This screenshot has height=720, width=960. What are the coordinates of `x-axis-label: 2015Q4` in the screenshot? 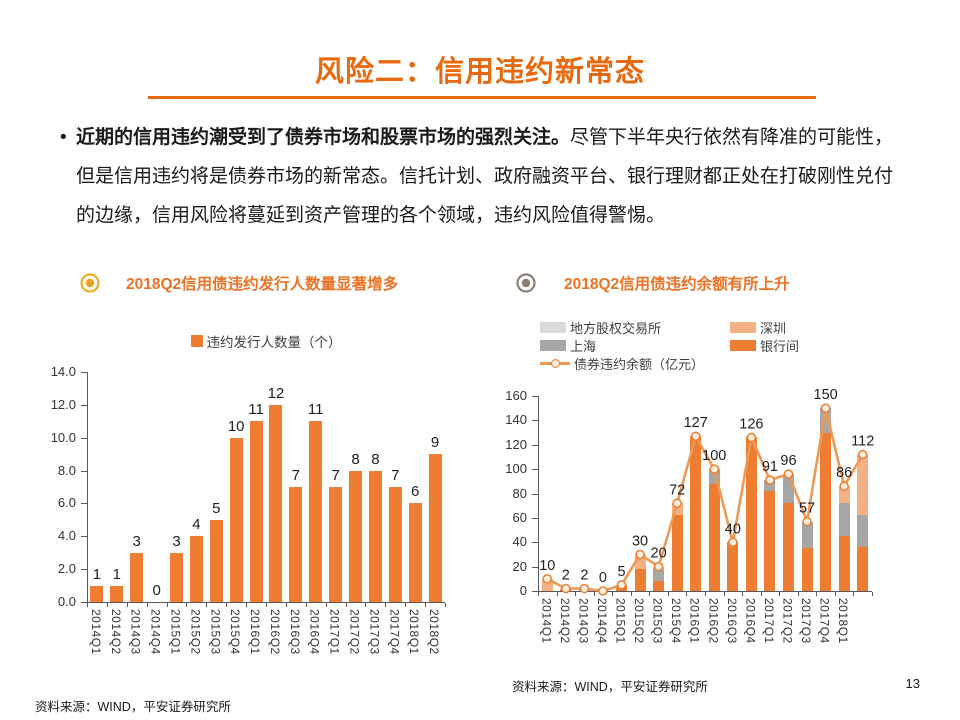 It's located at (235, 632).